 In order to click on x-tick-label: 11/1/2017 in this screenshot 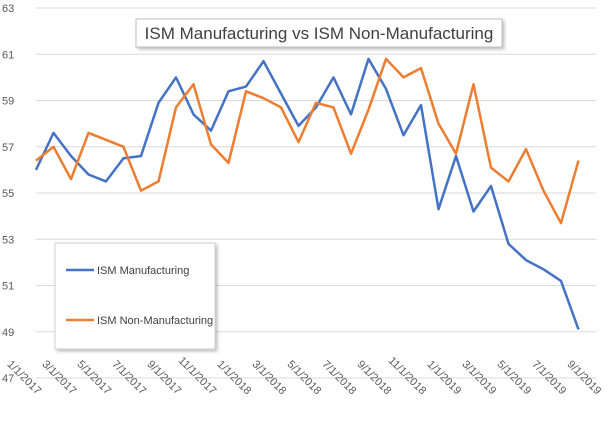, I will do `click(197, 376)`.